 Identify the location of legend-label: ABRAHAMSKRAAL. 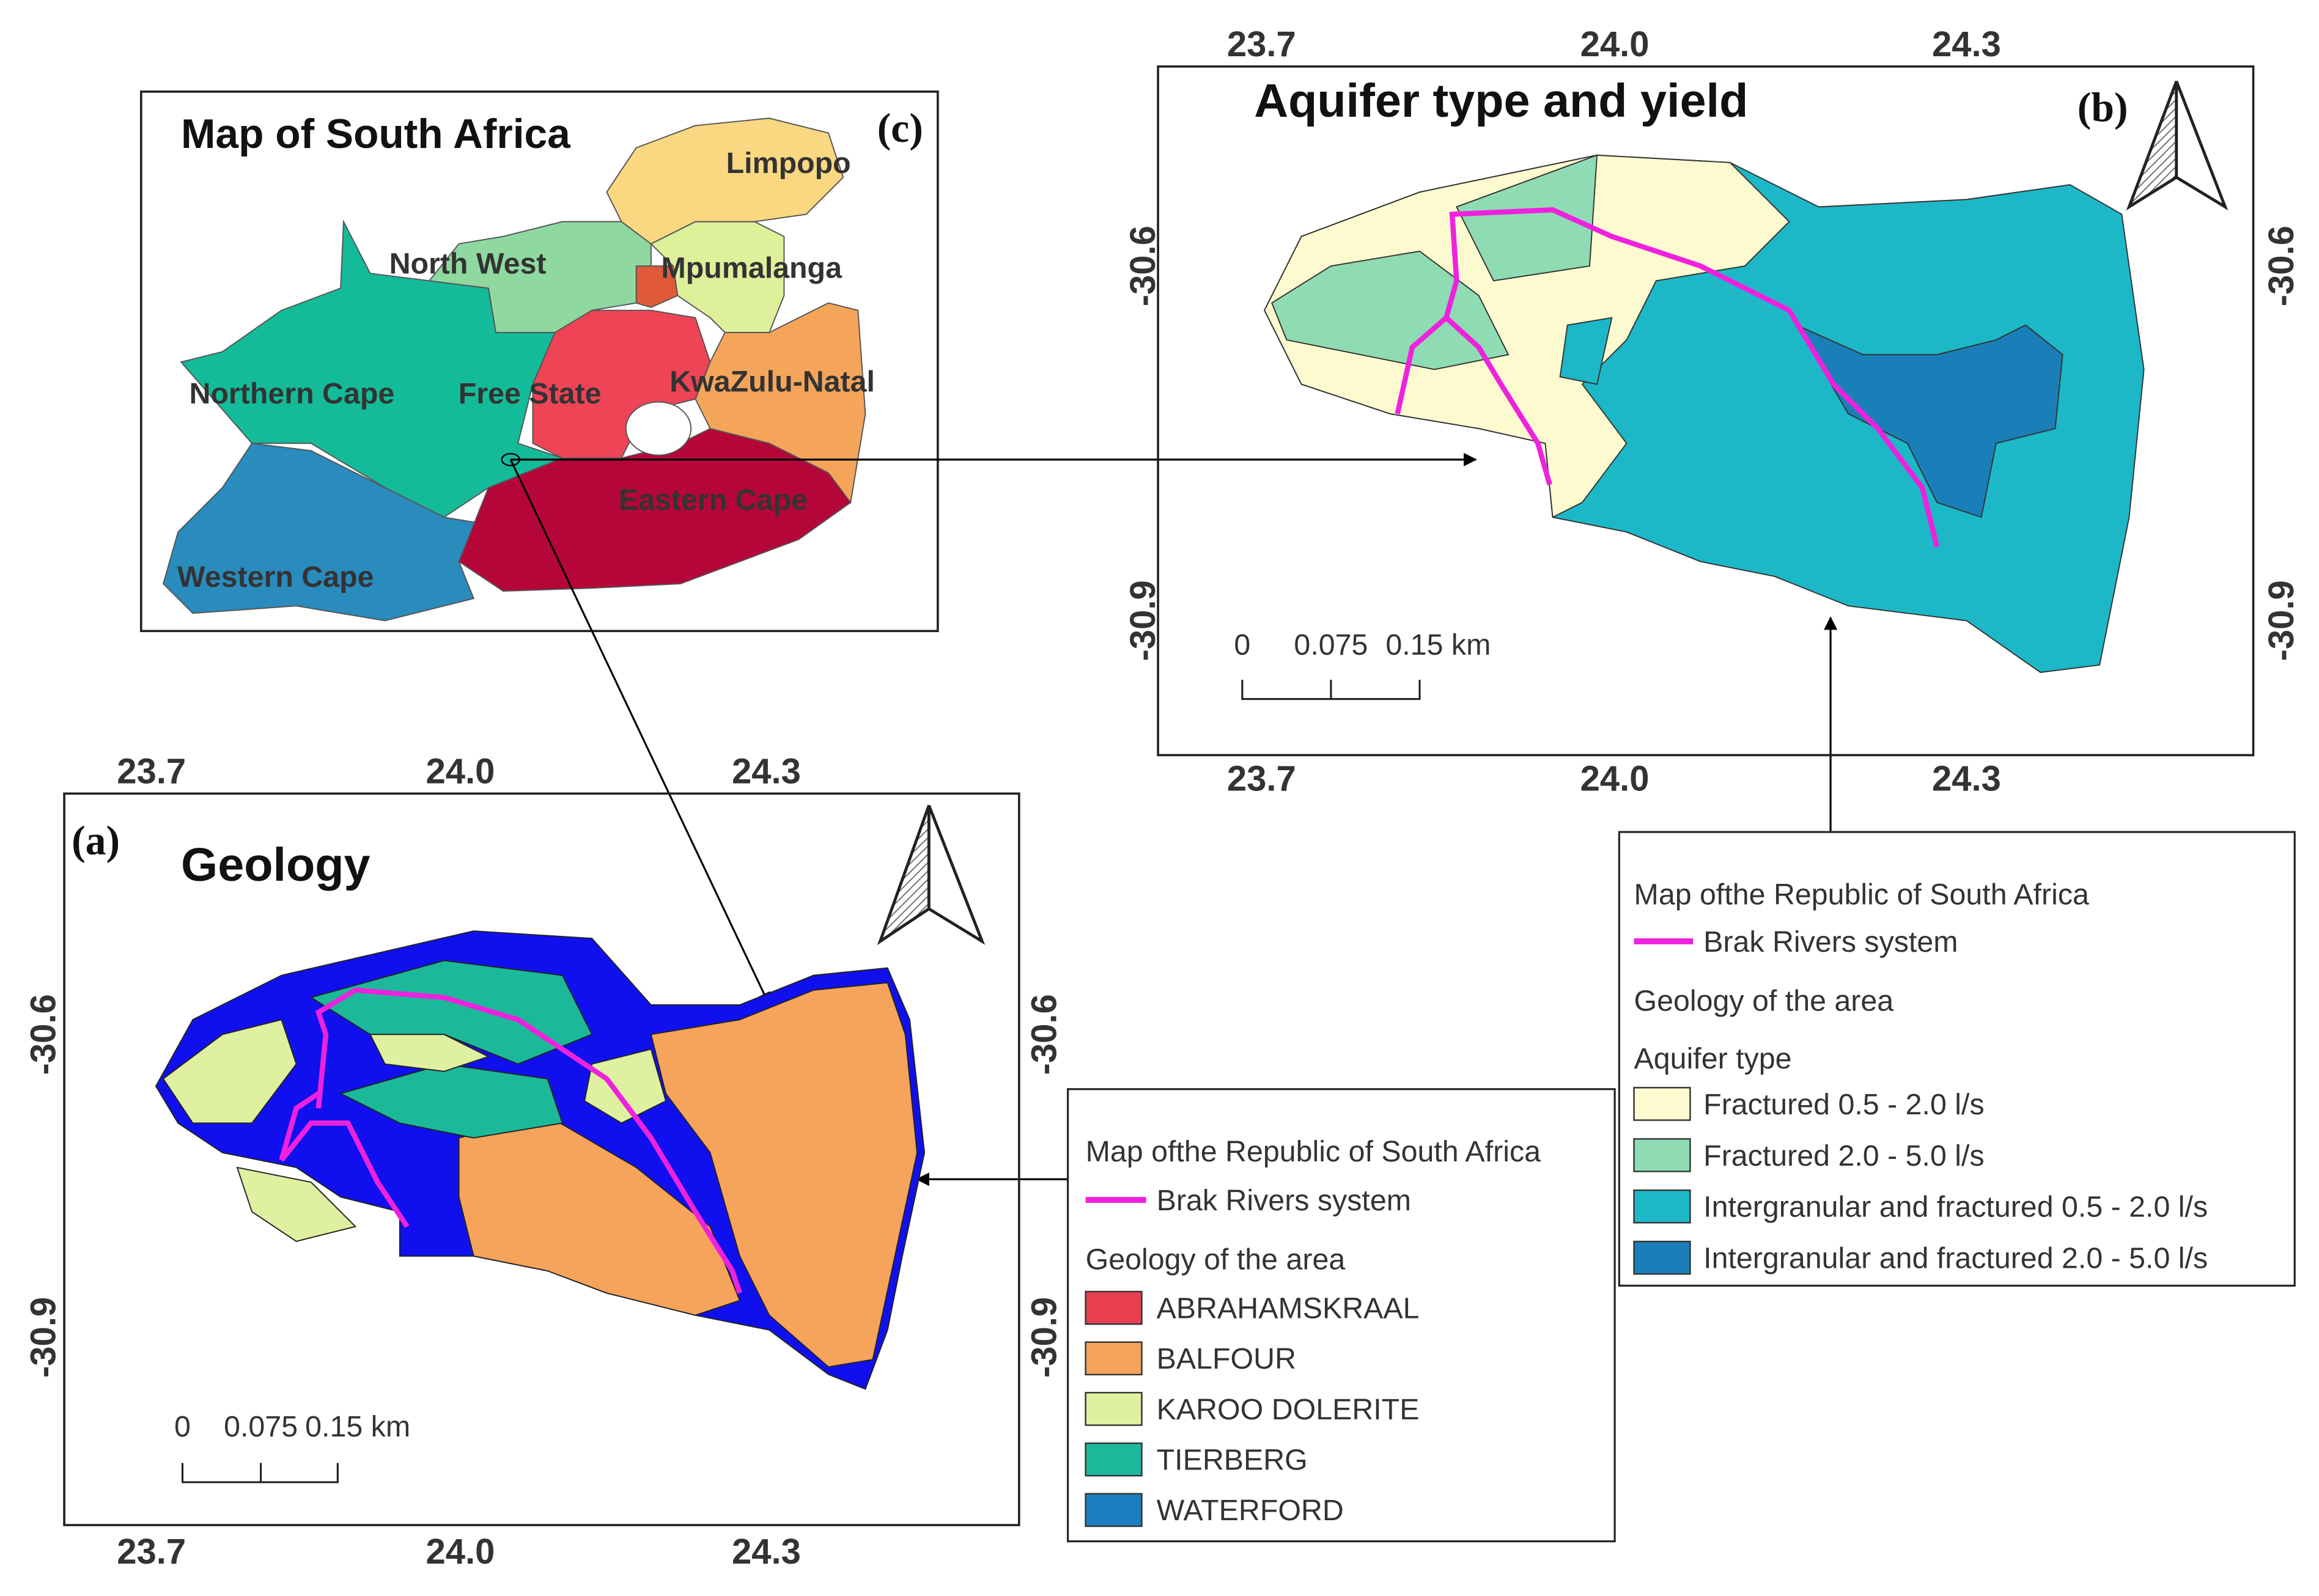
(1288, 1308).